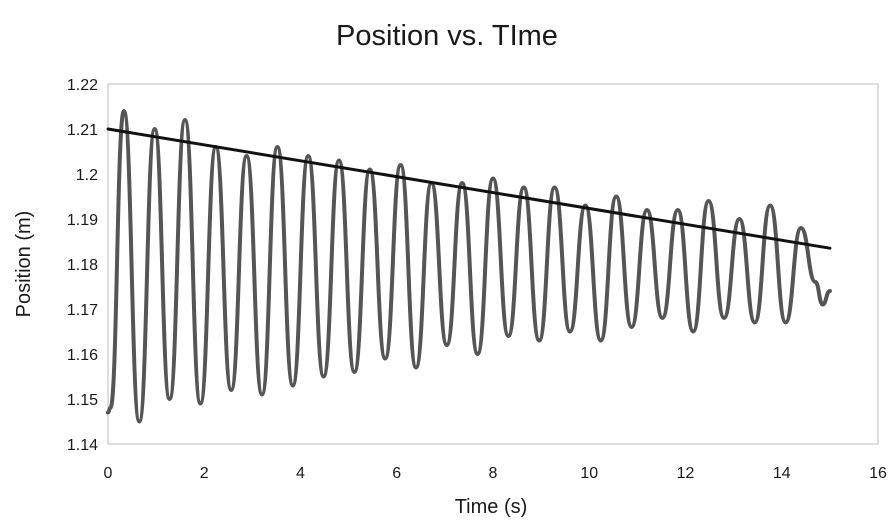  I want to click on y-tick-label: 1.16, so click(82, 355).